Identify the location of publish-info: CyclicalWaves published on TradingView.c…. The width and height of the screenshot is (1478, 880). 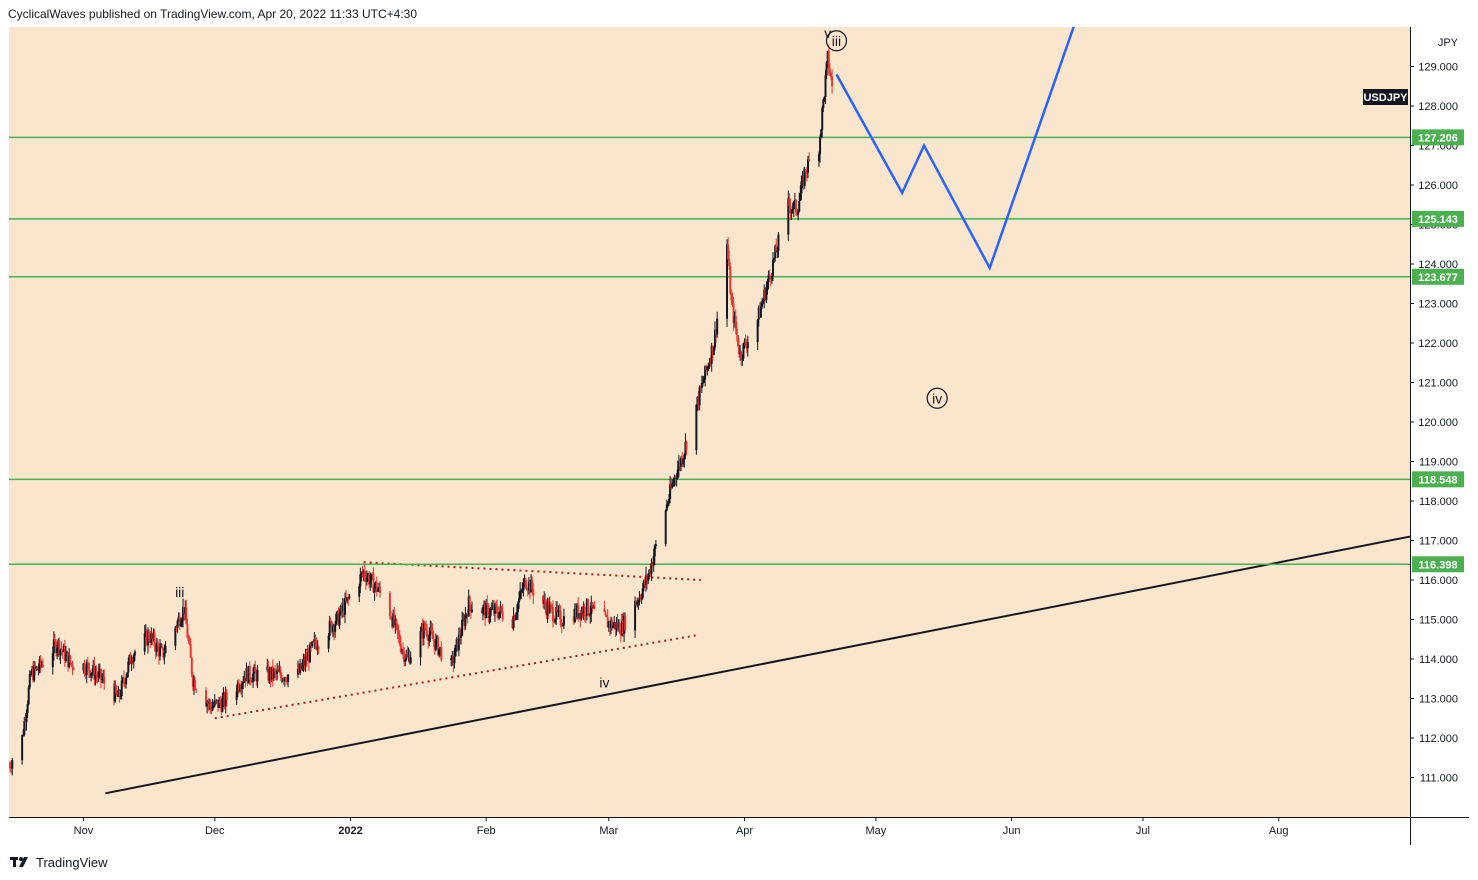
(213, 14).